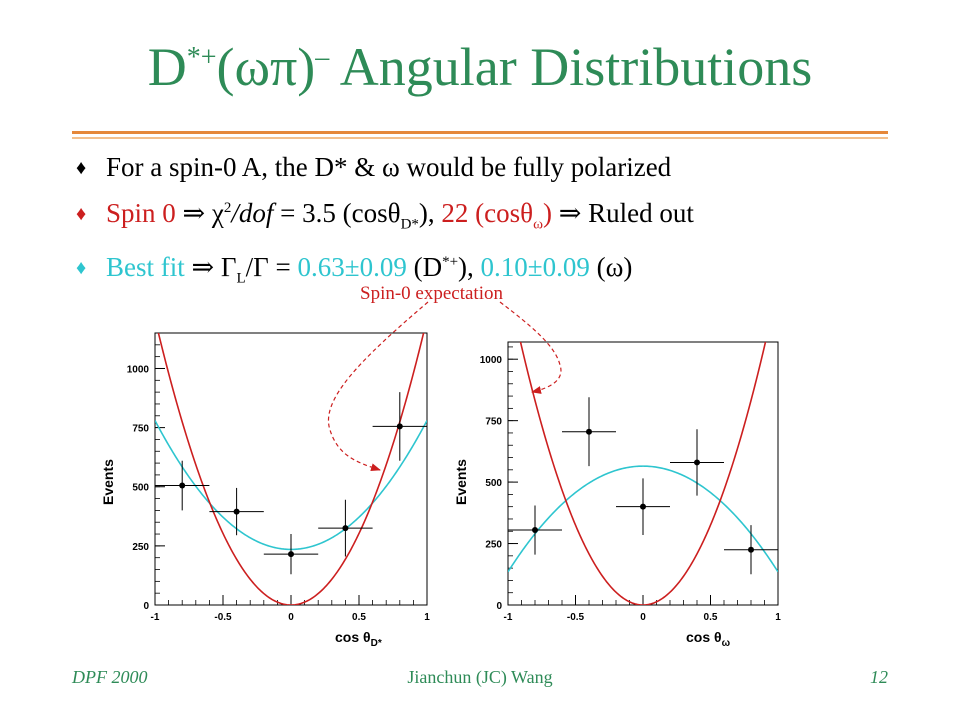 This screenshot has width=960, height=720. Describe the element at coordinates (879, 677) in the screenshot. I see `footer-right: 12` at that location.